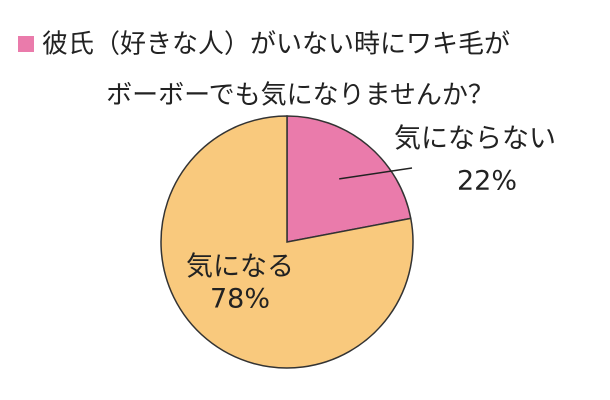  I want to click on leader-line, so click(376, 173).